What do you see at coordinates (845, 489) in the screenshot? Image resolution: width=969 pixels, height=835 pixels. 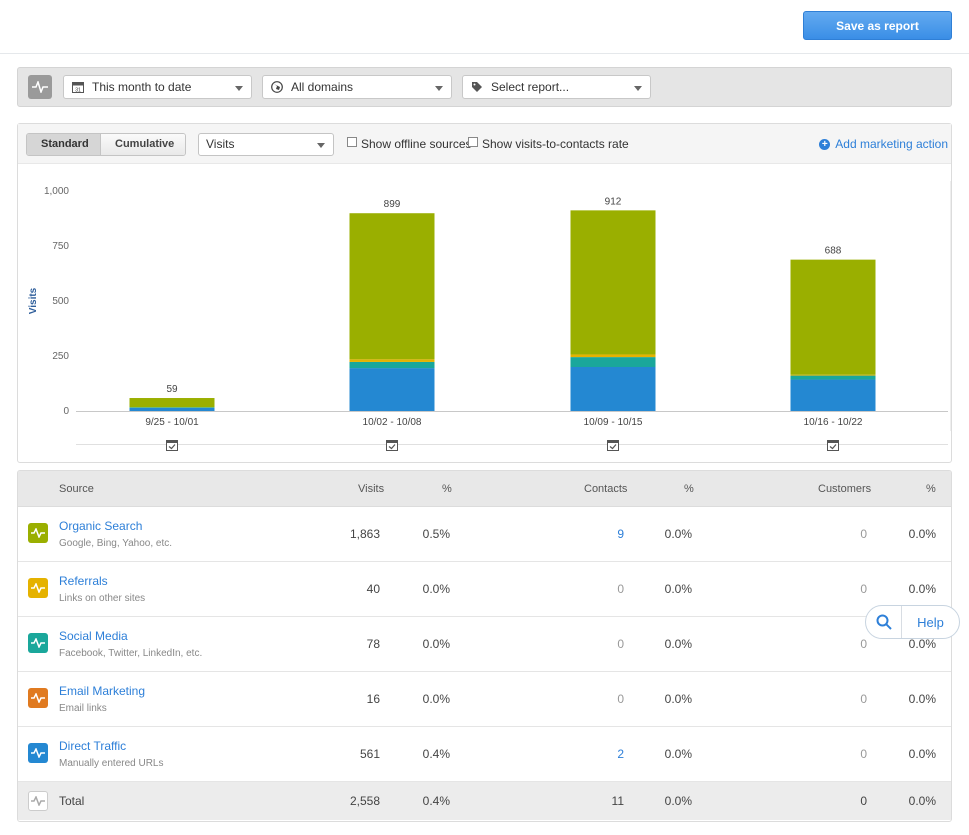 I see `col-customers: Customers` at bounding box center [845, 489].